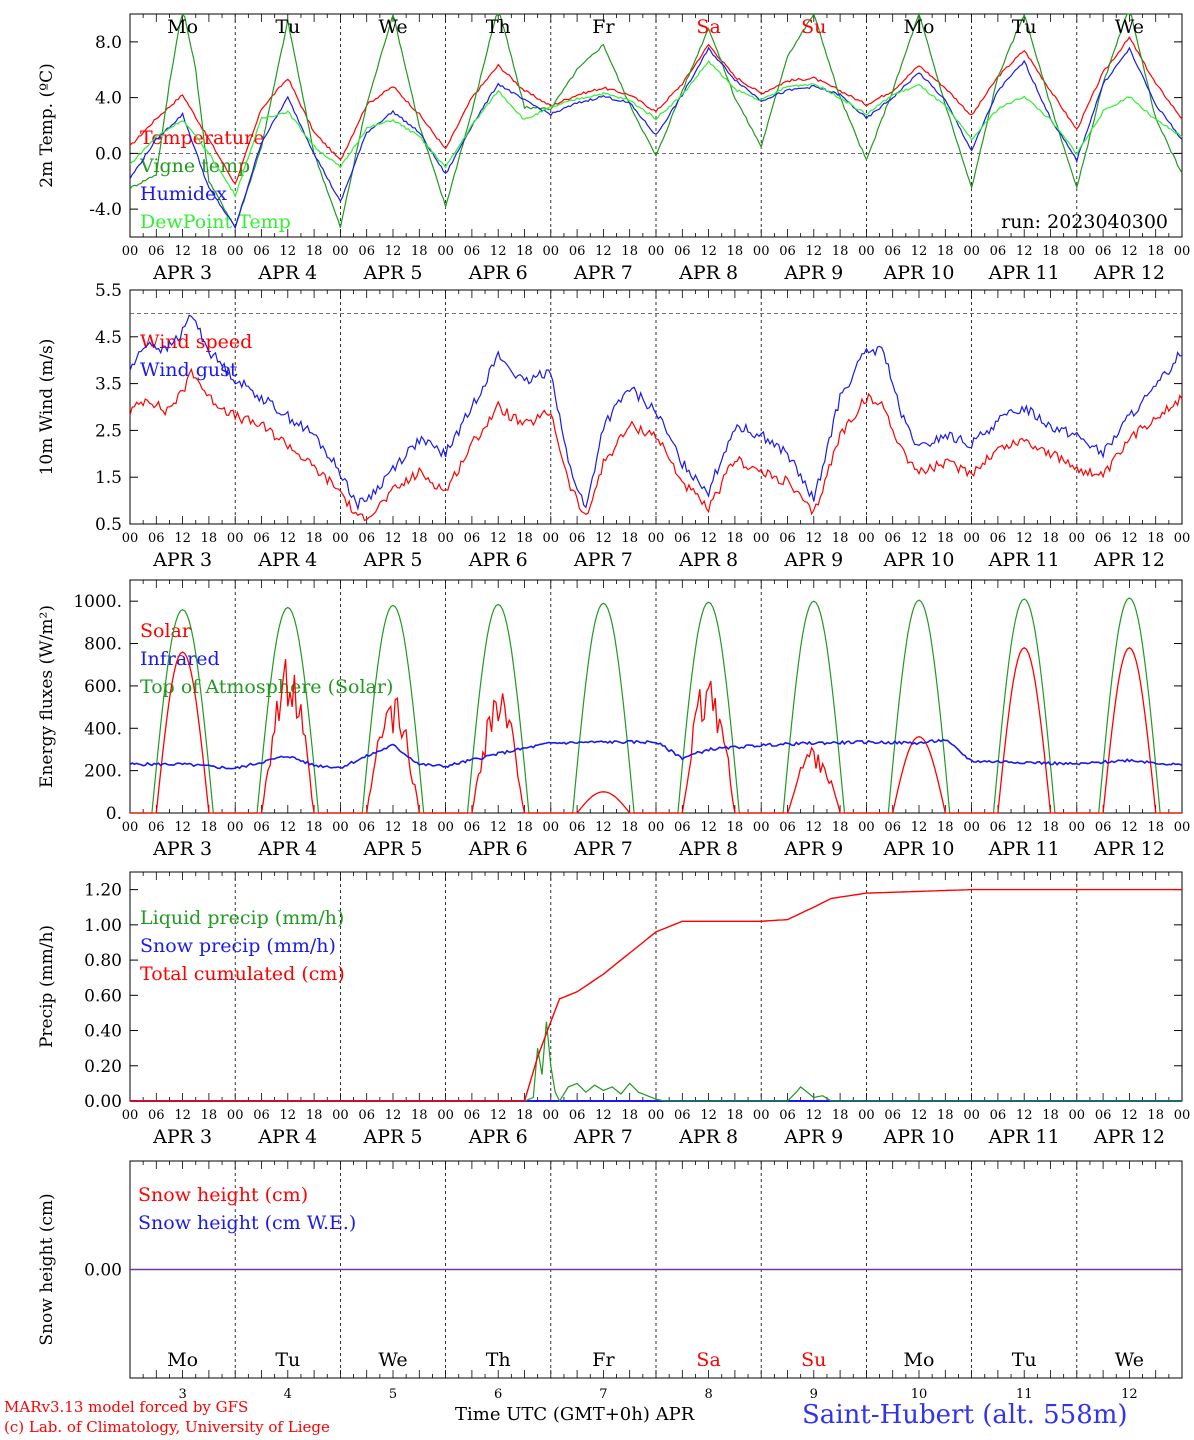  What do you see at coordinates (103, 891) in the screenshot?
I see `y-tick-label: 1.20` at bounding box center [103, 891].